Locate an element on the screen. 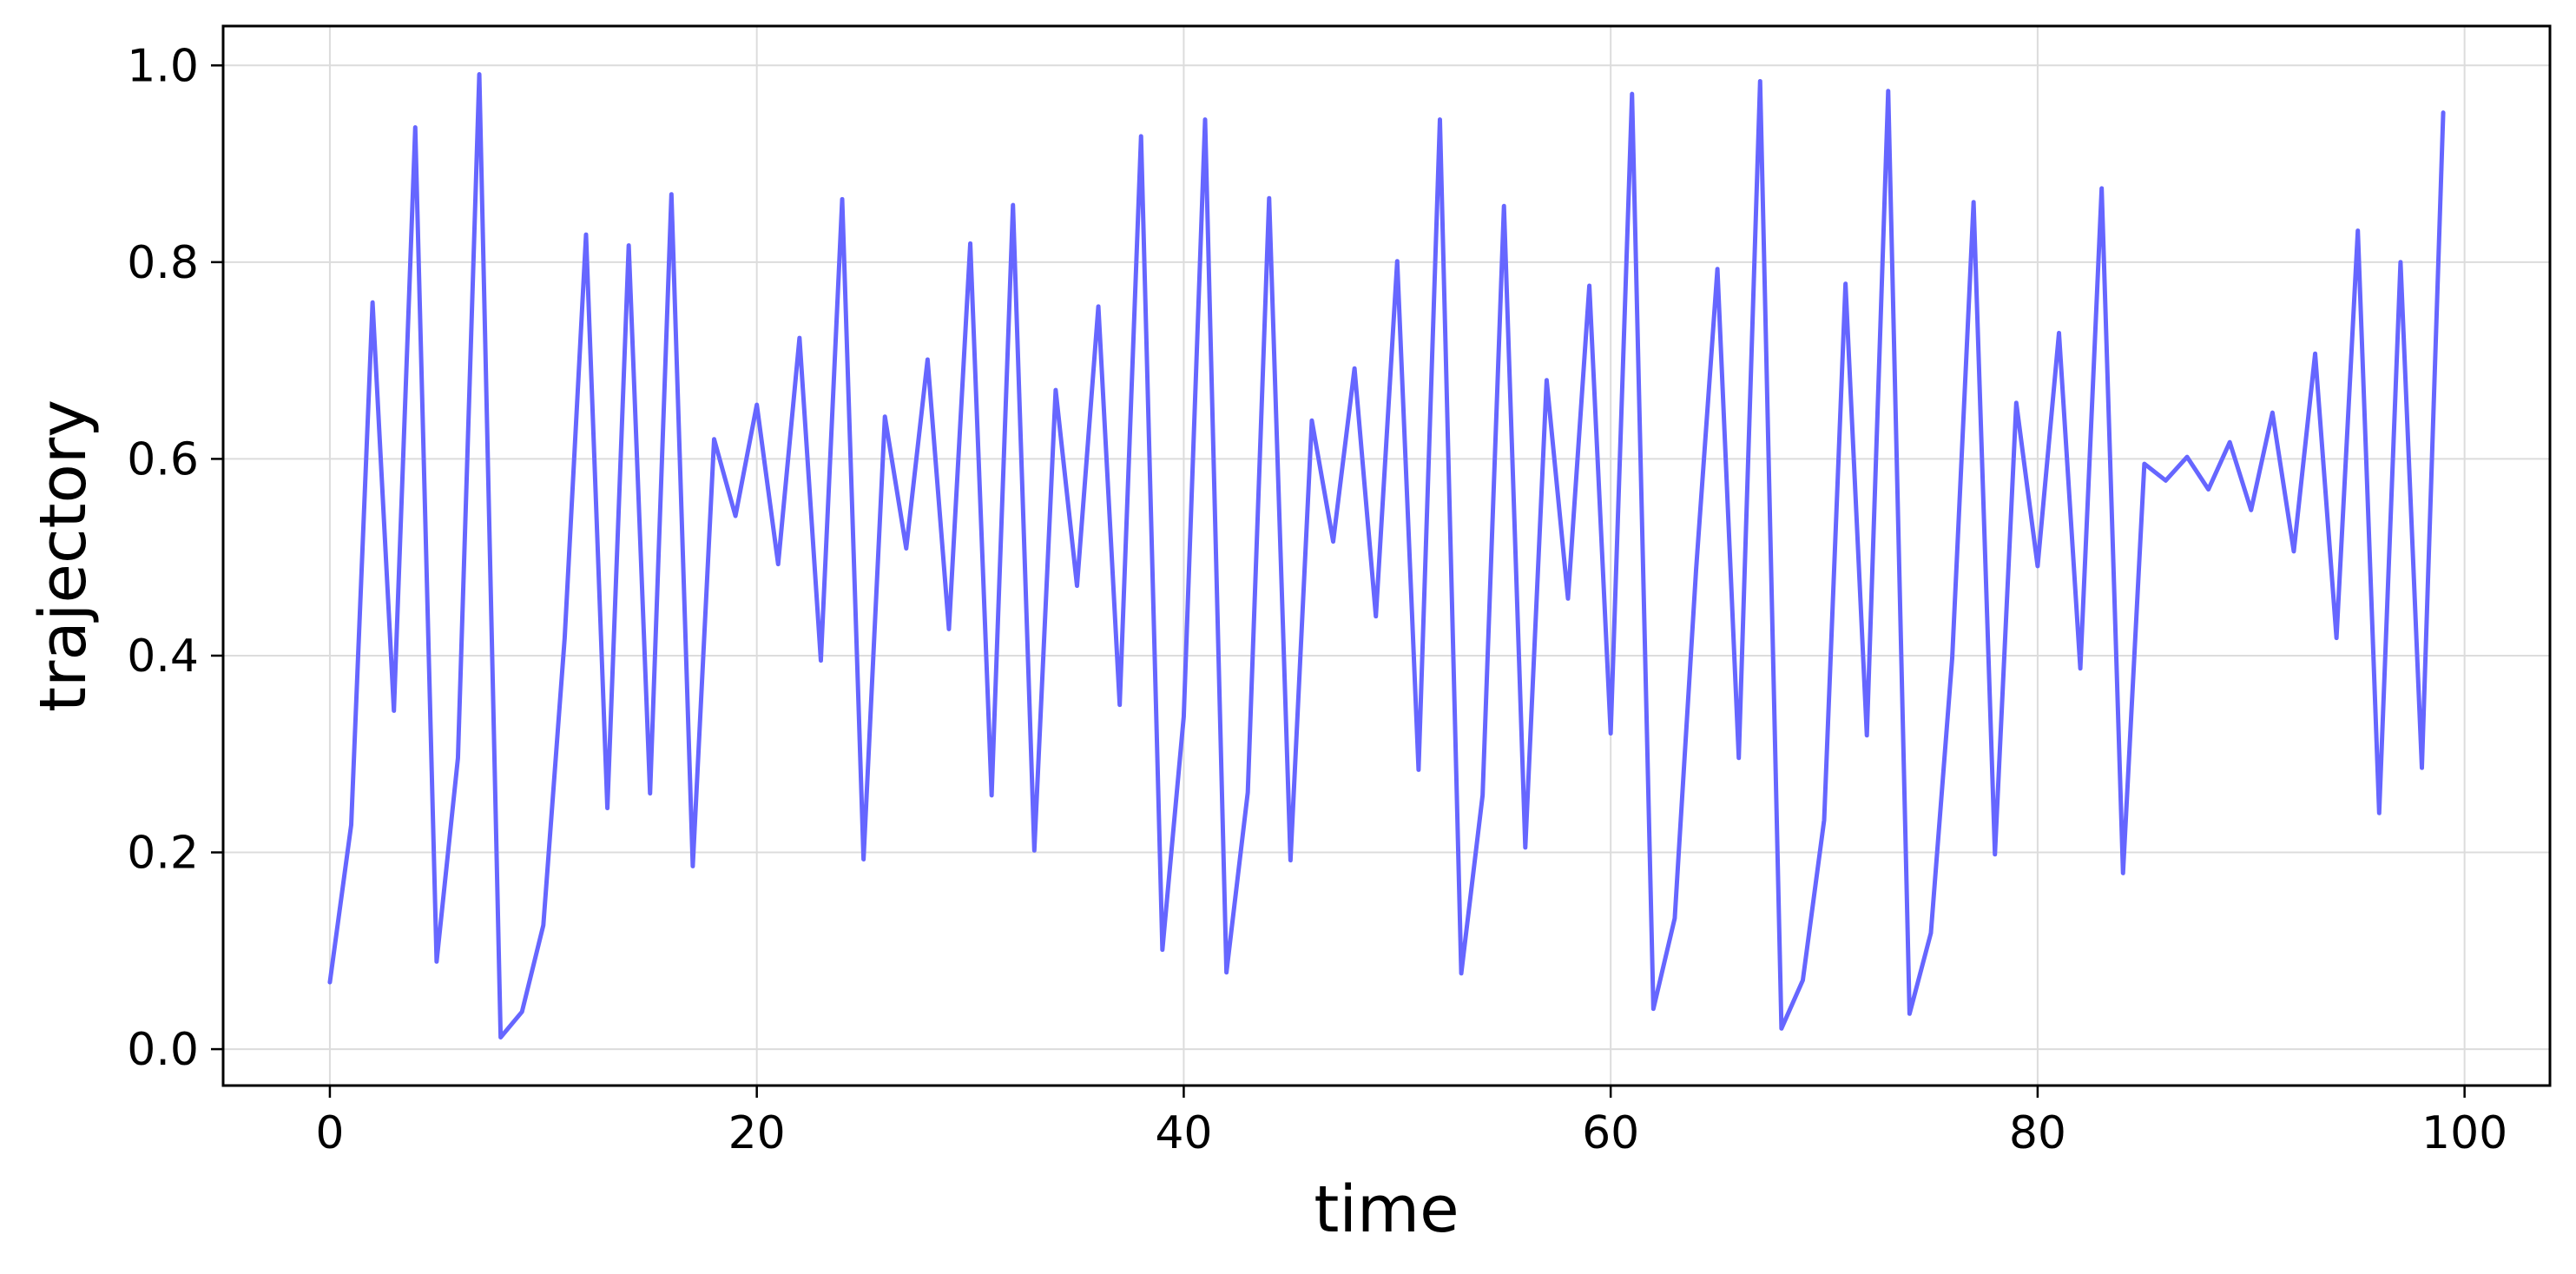 This screenshot has height=1274, width=2576. x-tick-label: 20 is located at coordinates (757, 1133).